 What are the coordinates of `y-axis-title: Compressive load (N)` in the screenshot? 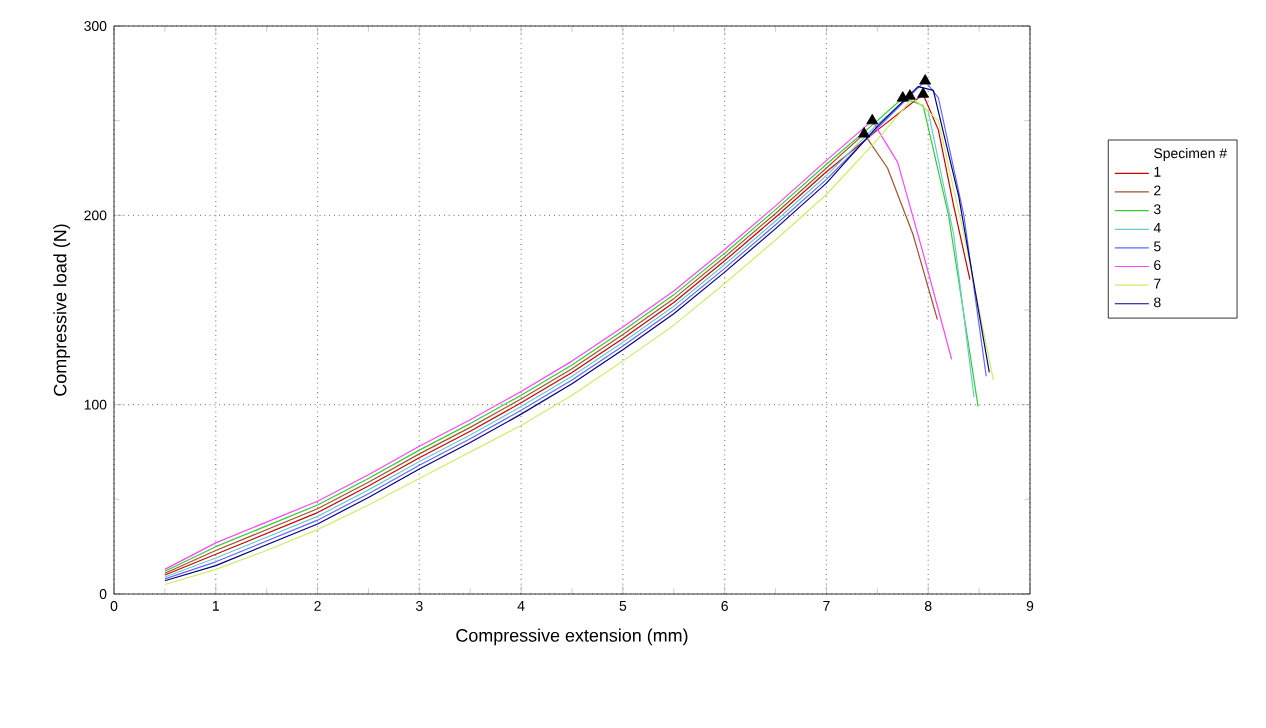 It's located at (62, 310).